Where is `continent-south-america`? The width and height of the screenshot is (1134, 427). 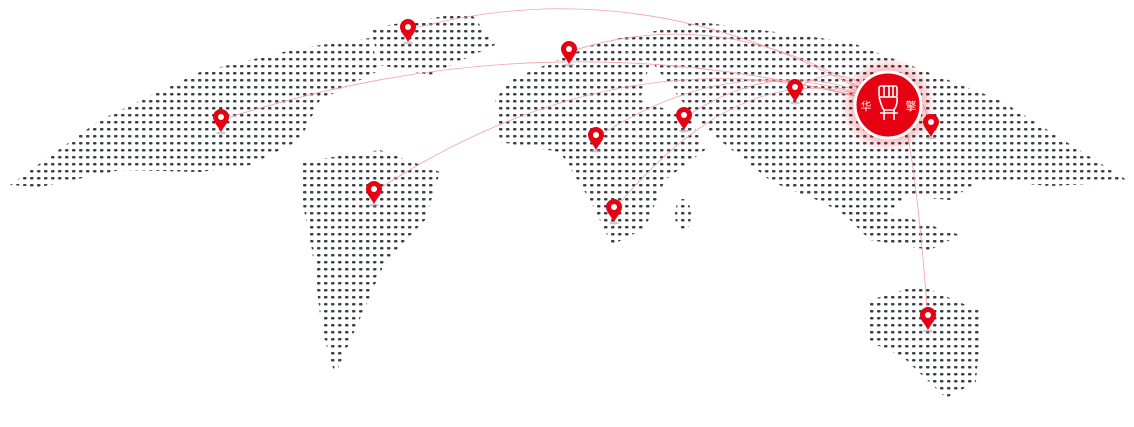
continent-south-america is located at coordinates (370, 262).